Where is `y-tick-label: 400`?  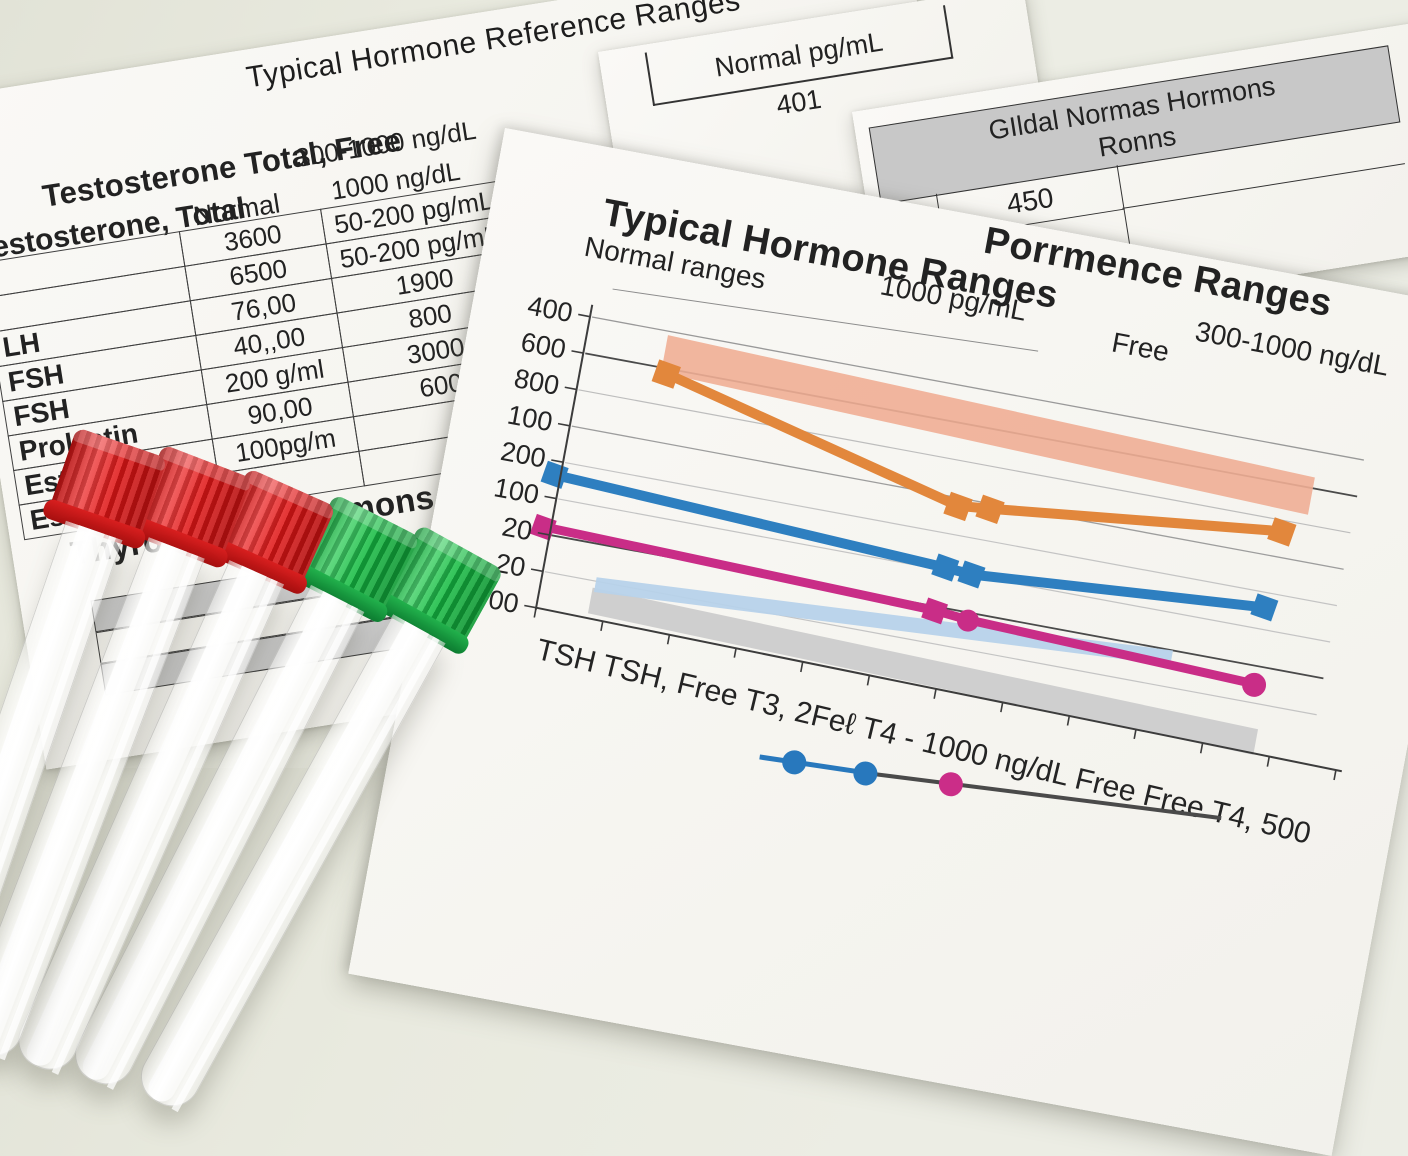
y-tick-label: 400 is located at coordinates (550, 309).